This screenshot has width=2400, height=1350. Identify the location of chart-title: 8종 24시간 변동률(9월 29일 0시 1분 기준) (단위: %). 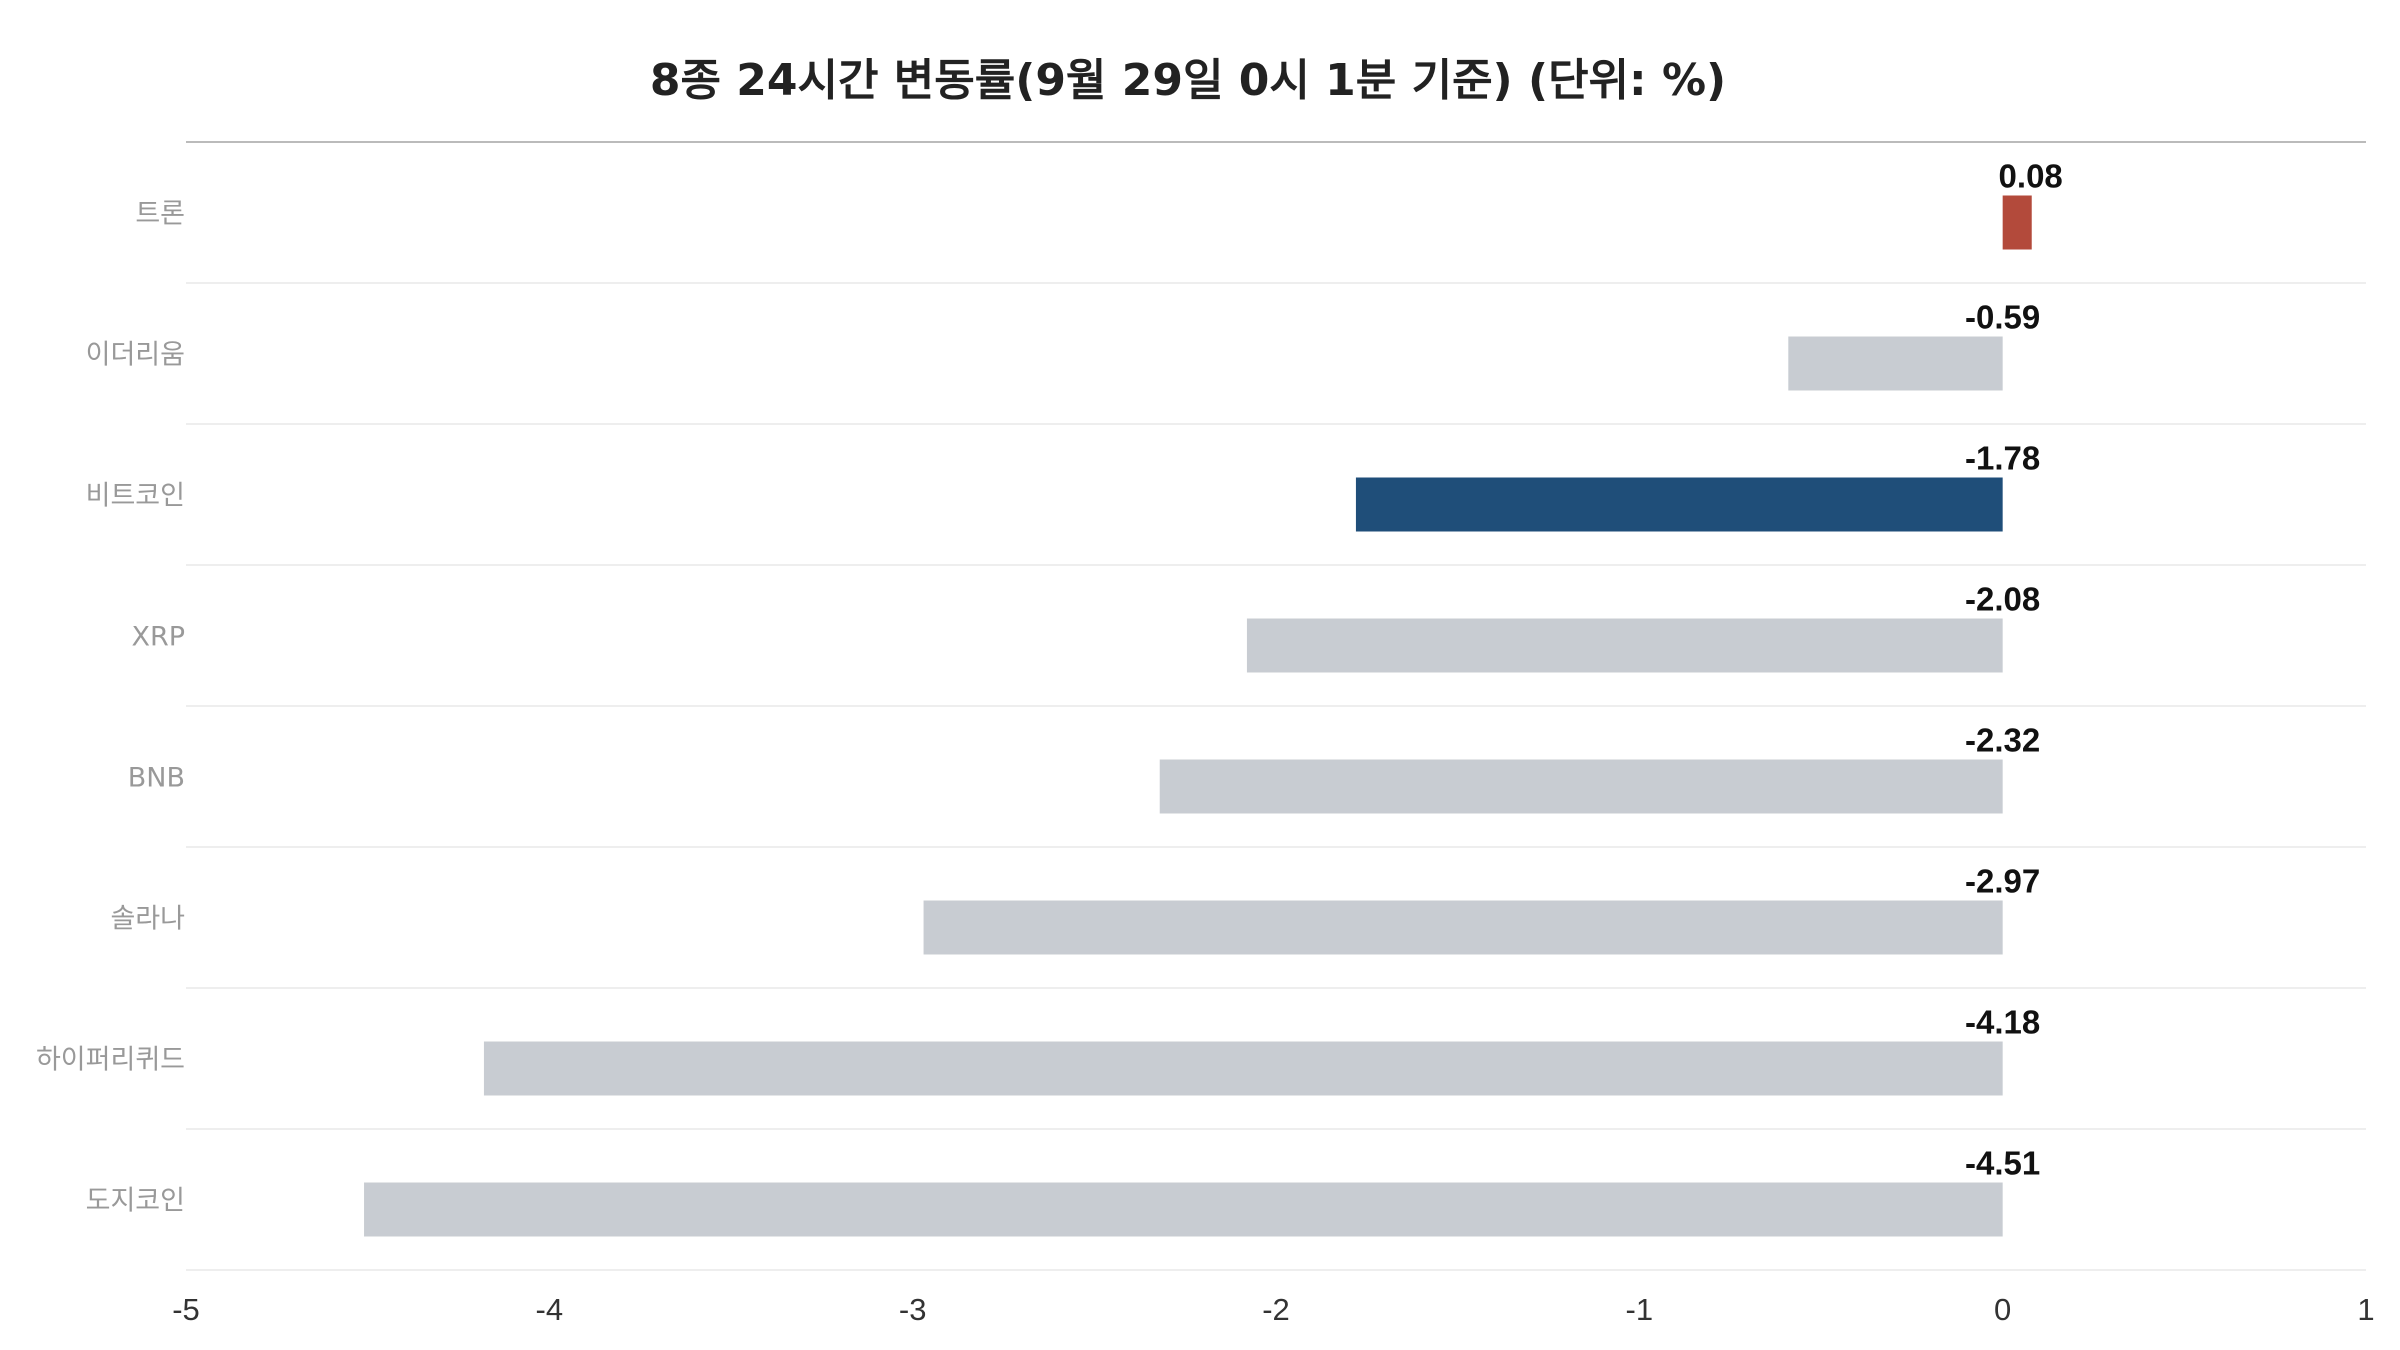
(1188, 80).